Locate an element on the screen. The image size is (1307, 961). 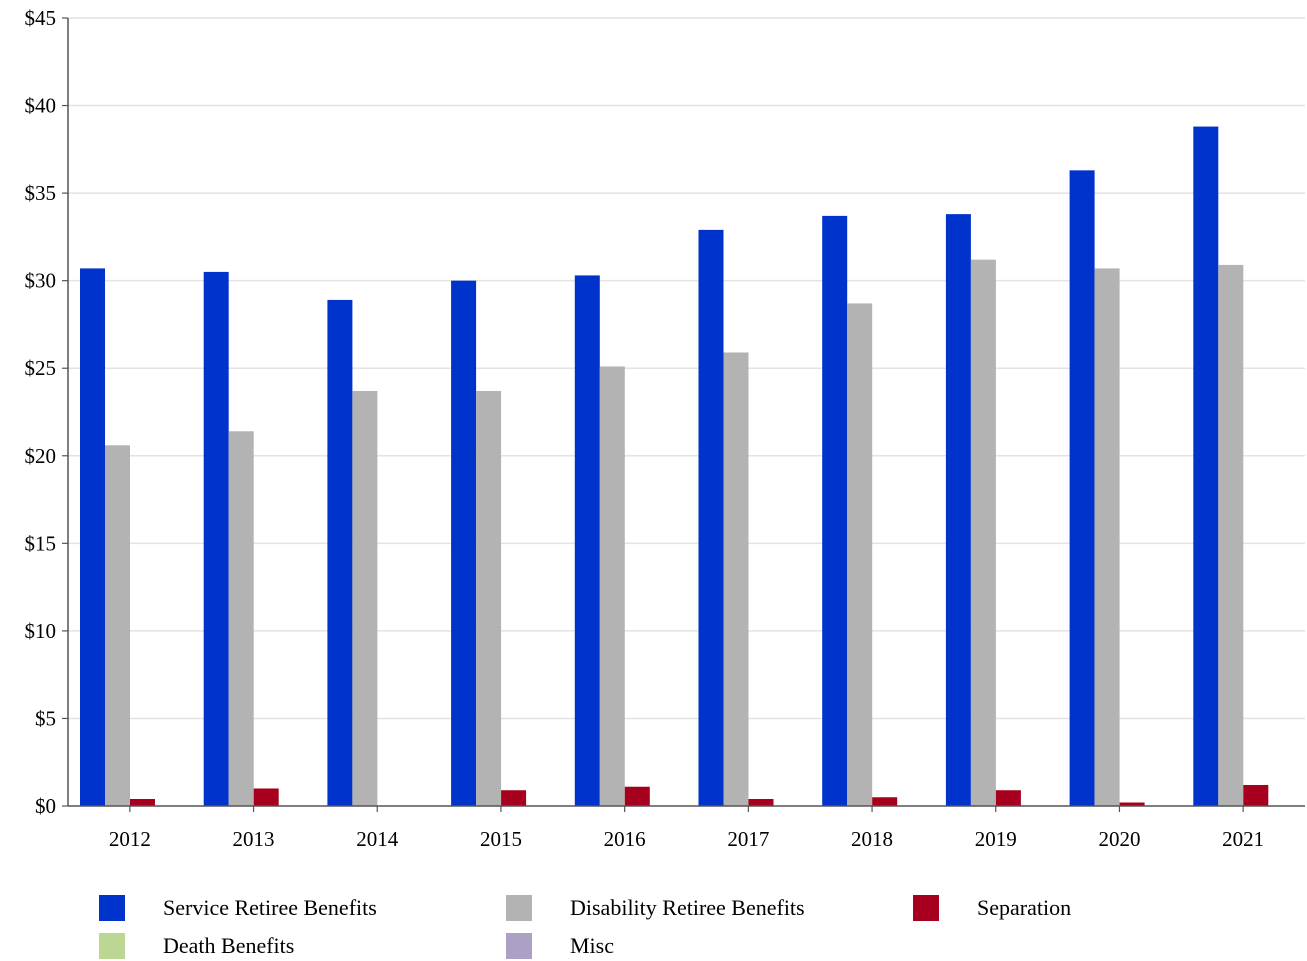
y-tick-label: $45 is located at coordinates (41, 18).